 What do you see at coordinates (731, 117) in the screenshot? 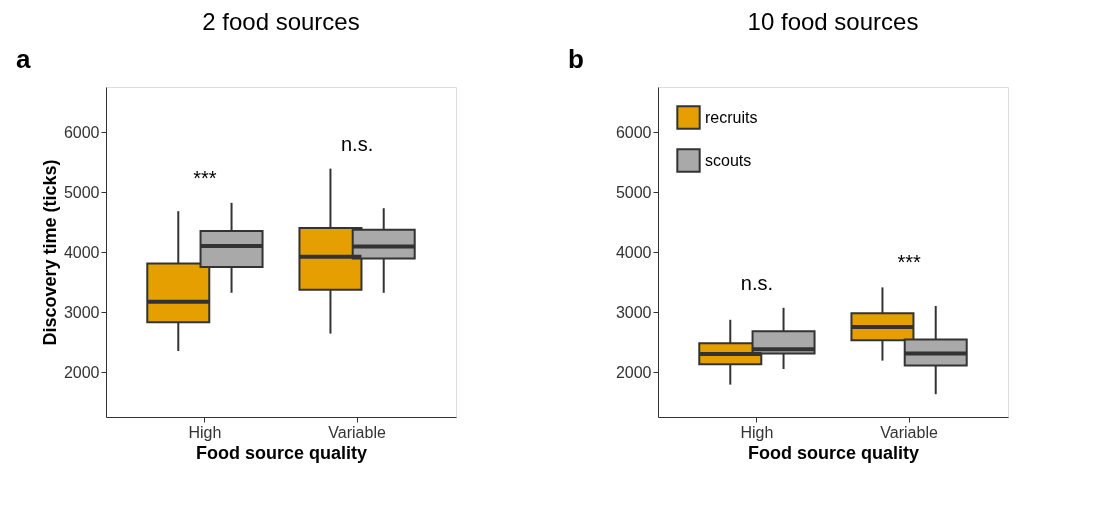
I see `legend-label: recruits` at bounding box center [731, 117].